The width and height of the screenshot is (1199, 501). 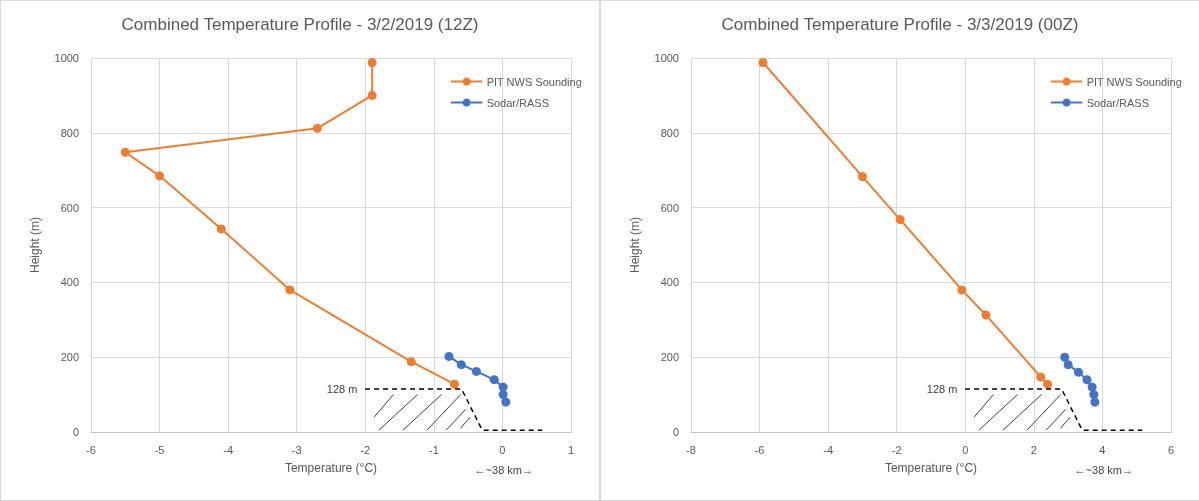 What do you see at coordinates (571, 449) in the screenshot?
I see `x-tick-label: 1` at bounding box center [571, 449].